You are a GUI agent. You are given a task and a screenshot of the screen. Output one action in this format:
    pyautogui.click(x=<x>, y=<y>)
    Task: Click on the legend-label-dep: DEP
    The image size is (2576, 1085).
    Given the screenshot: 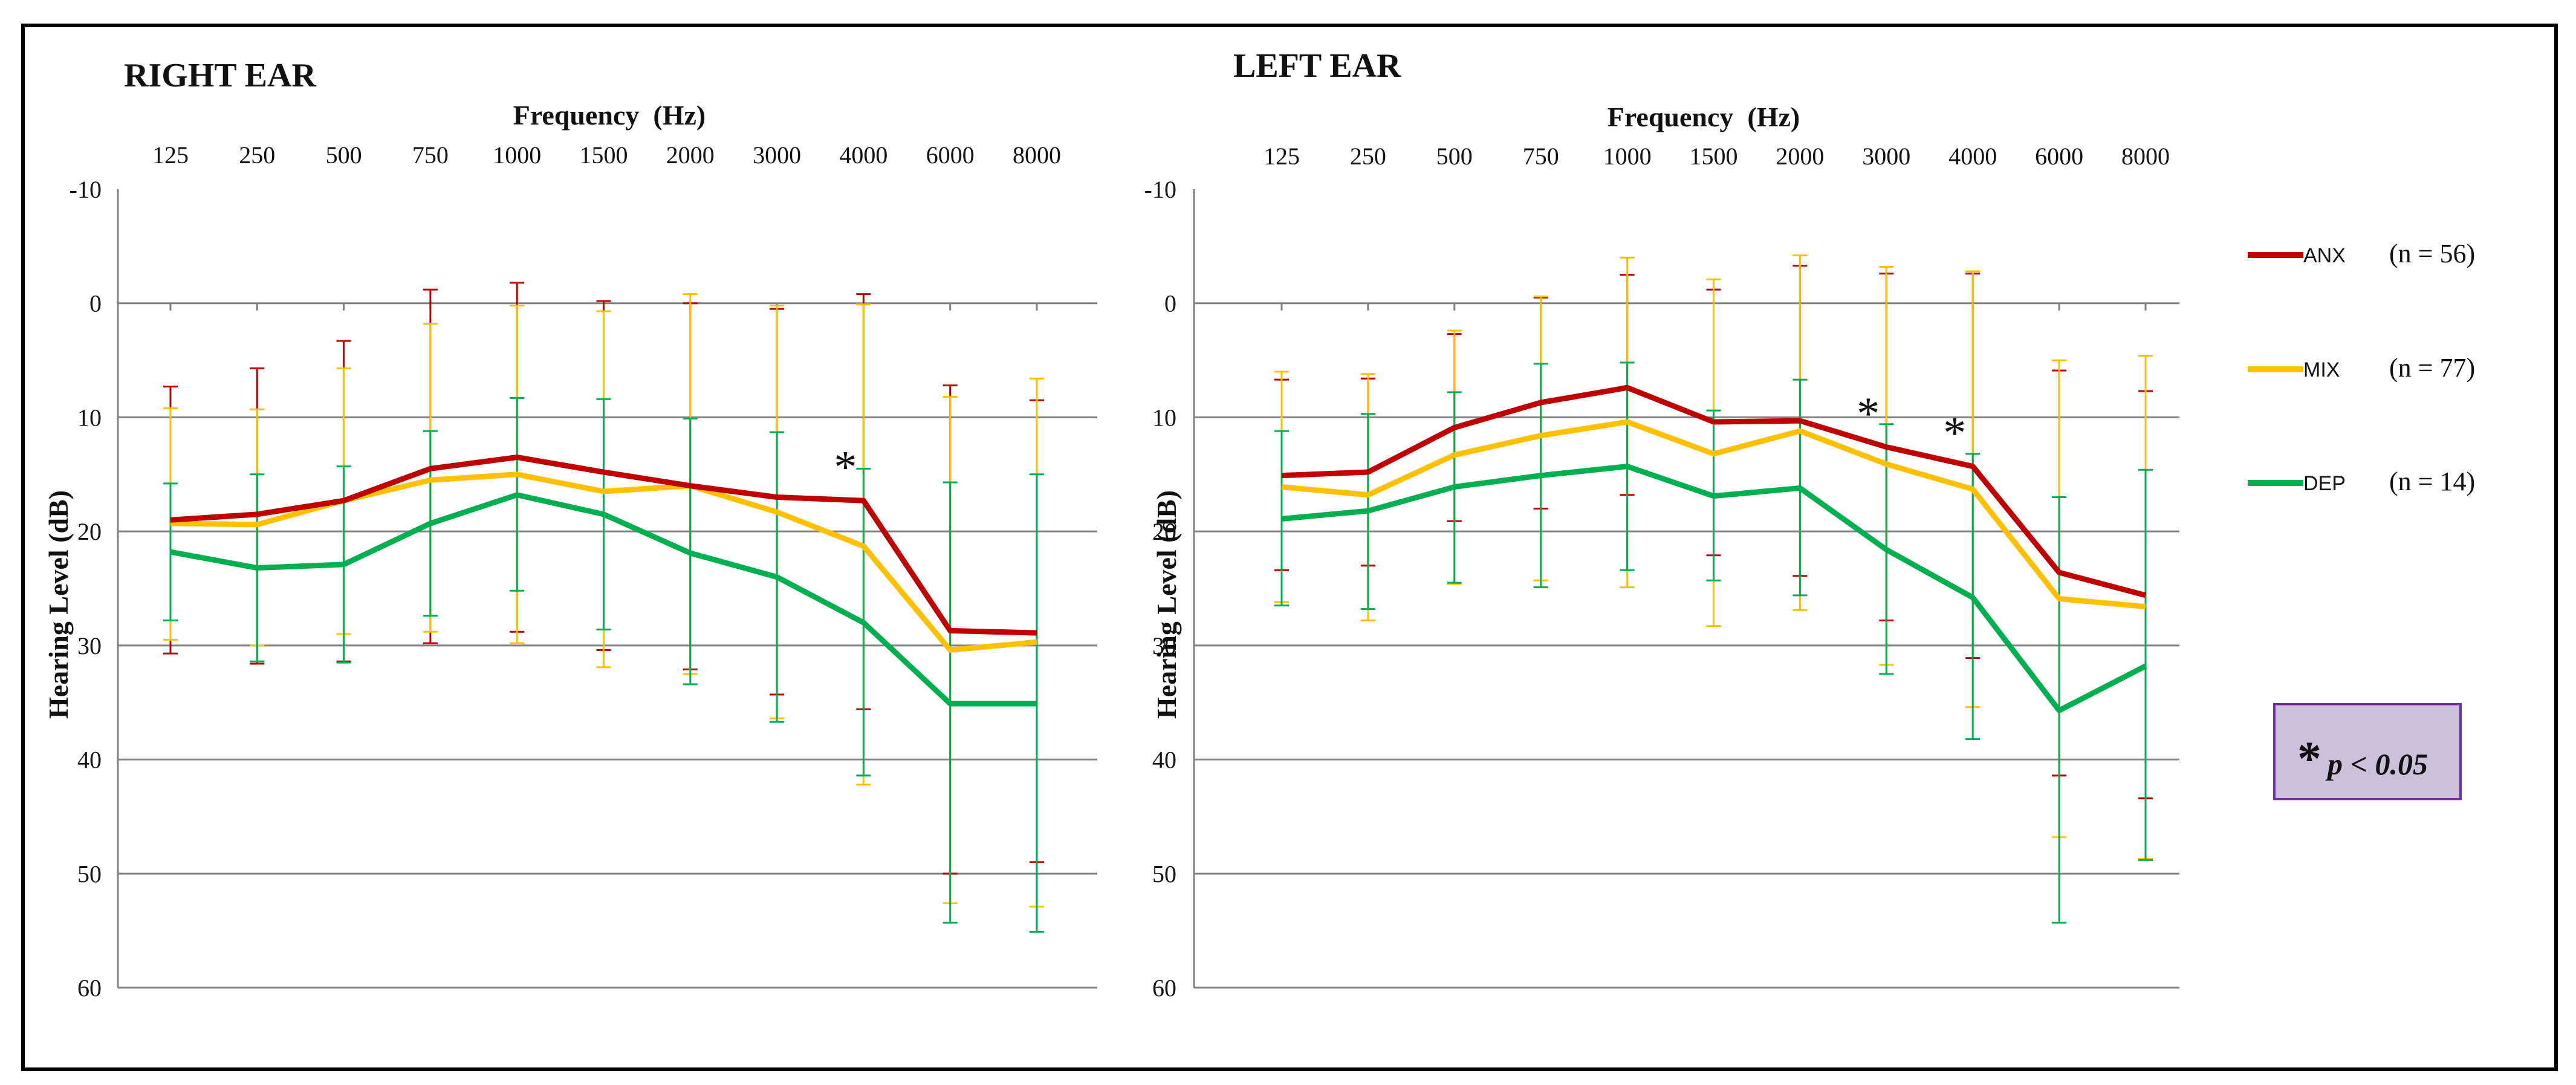 What is the action you would take?
    pyautogui.click(x=2325, y=483)
    